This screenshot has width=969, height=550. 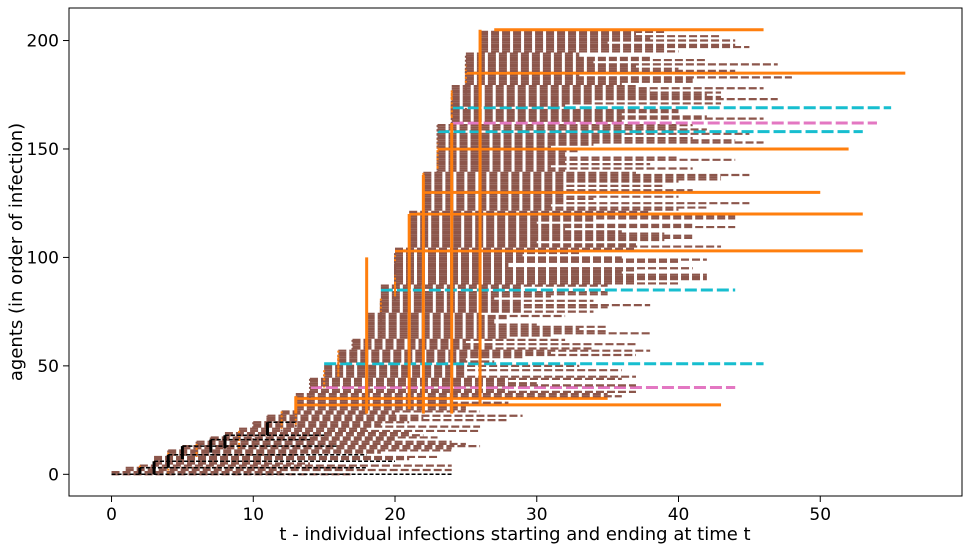 I want to click on y-tick-label: 150, so click(x=43, y=150).